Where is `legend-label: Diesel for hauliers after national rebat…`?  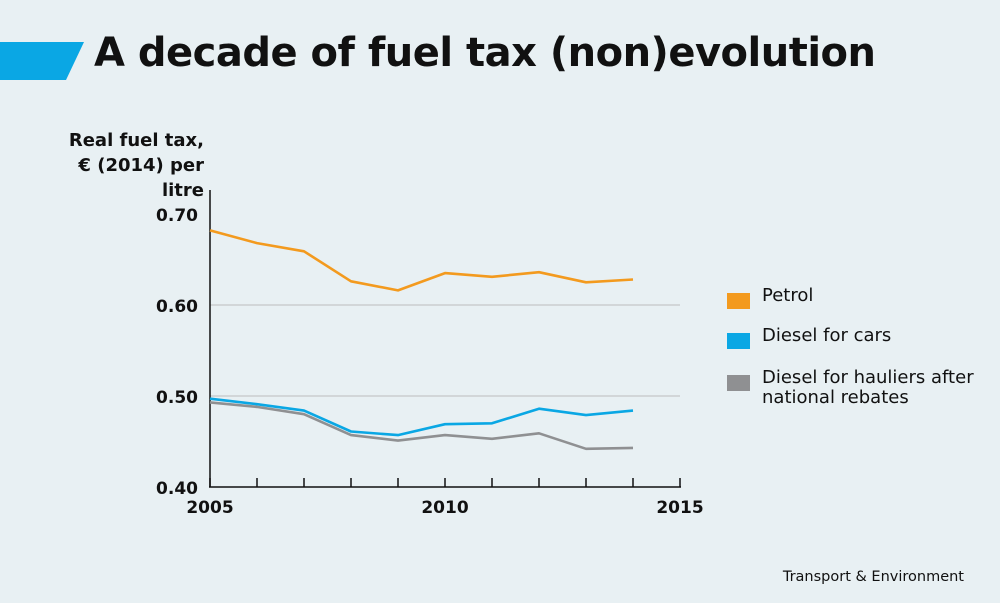 legend-label: Diesel for hauliers after national rebat… is located at coordinates (868, 387).